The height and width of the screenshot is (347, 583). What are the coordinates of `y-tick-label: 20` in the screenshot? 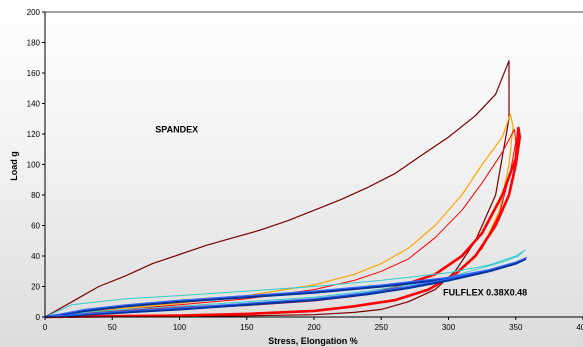 It's located at (35, 287).